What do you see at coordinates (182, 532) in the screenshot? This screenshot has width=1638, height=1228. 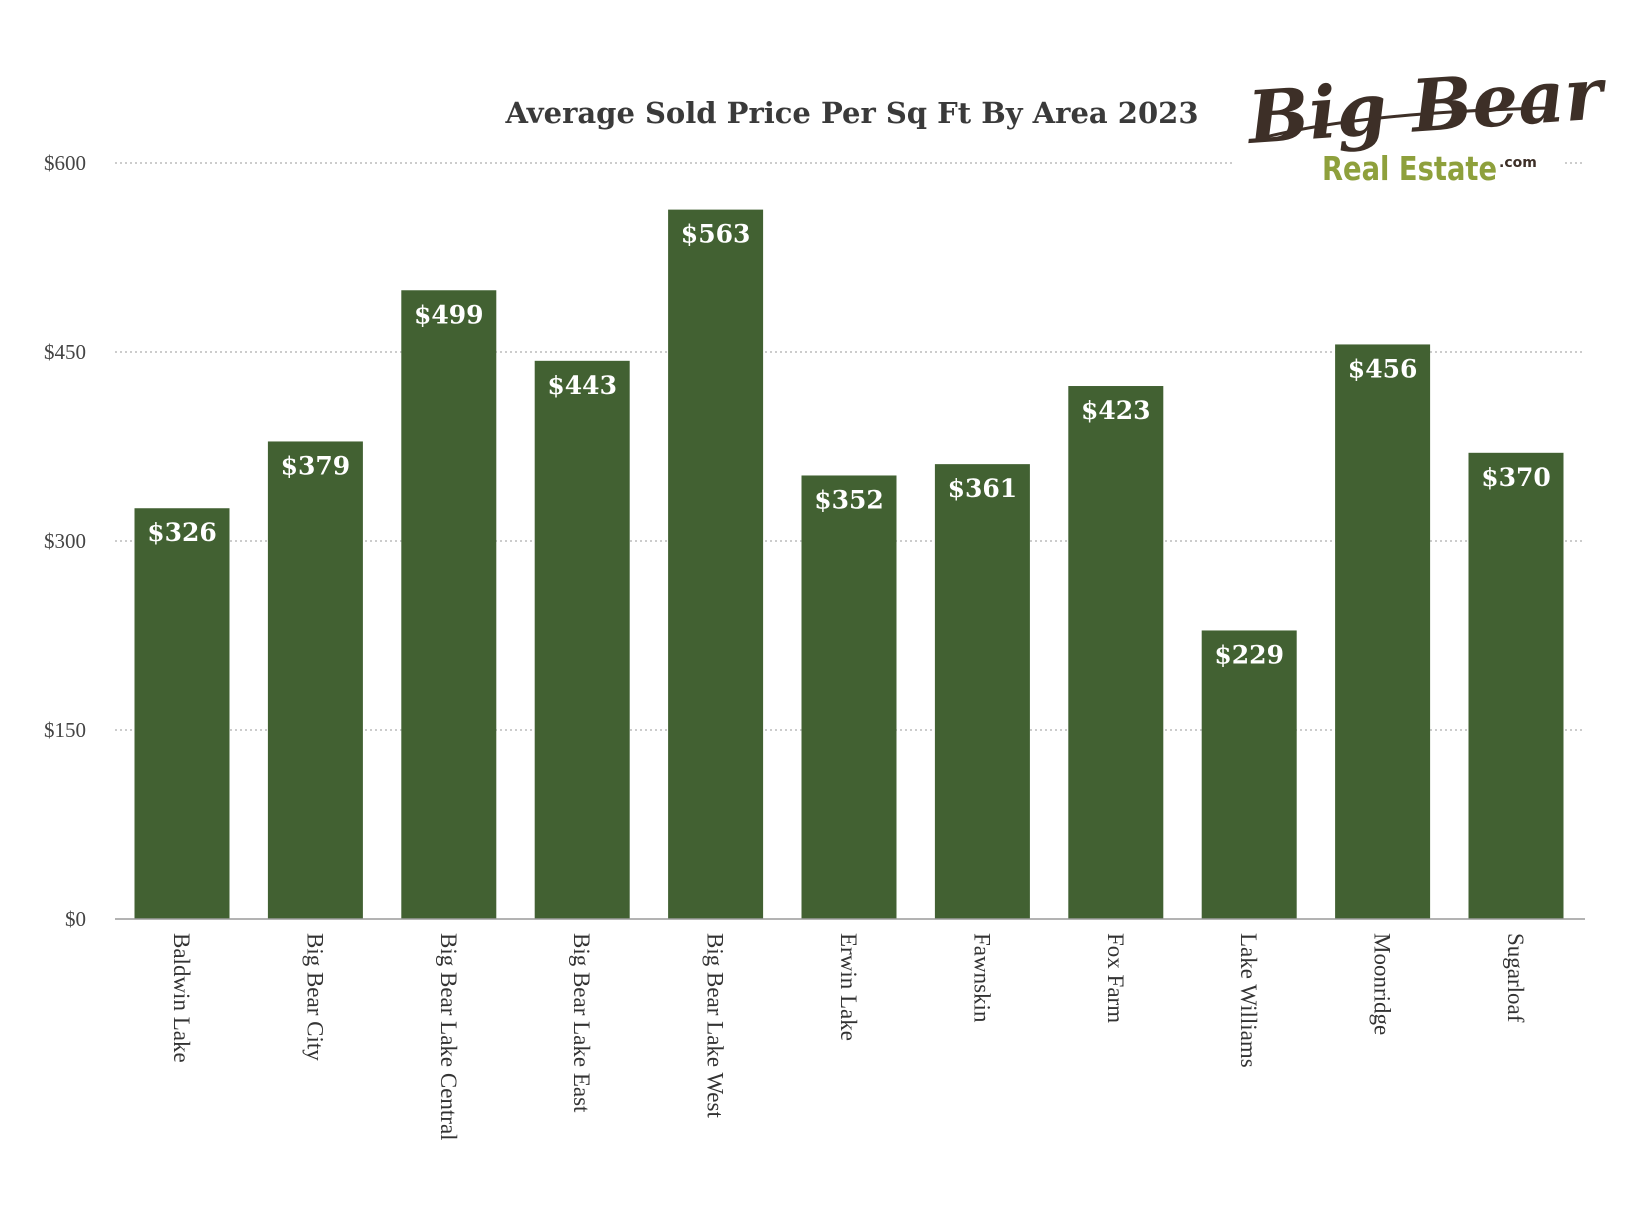 I see `data-label: $326` at bounding box center [182, 532].